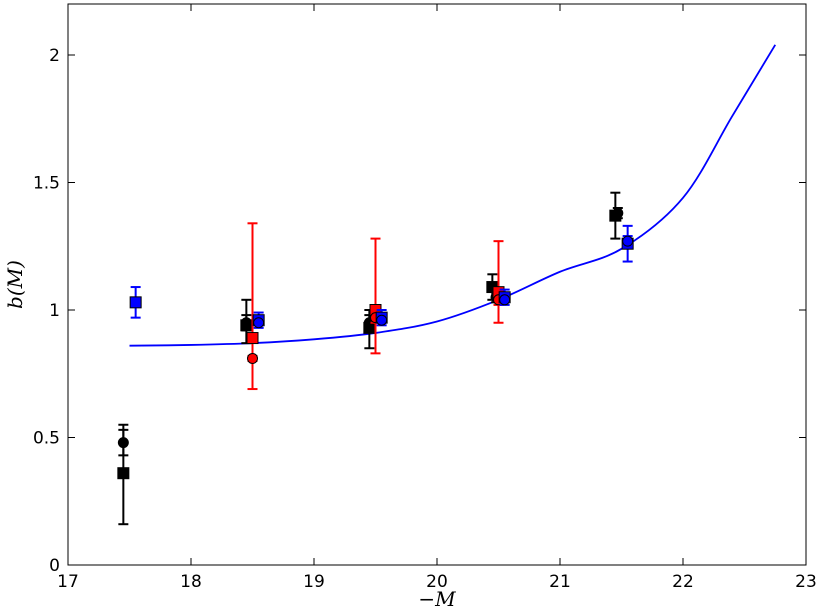 The image size is (817, 610). What do you see at coordinates (628, 241) in the screenshot?
I see `series-5-point-3-marker` at bounding box center [628, 241].